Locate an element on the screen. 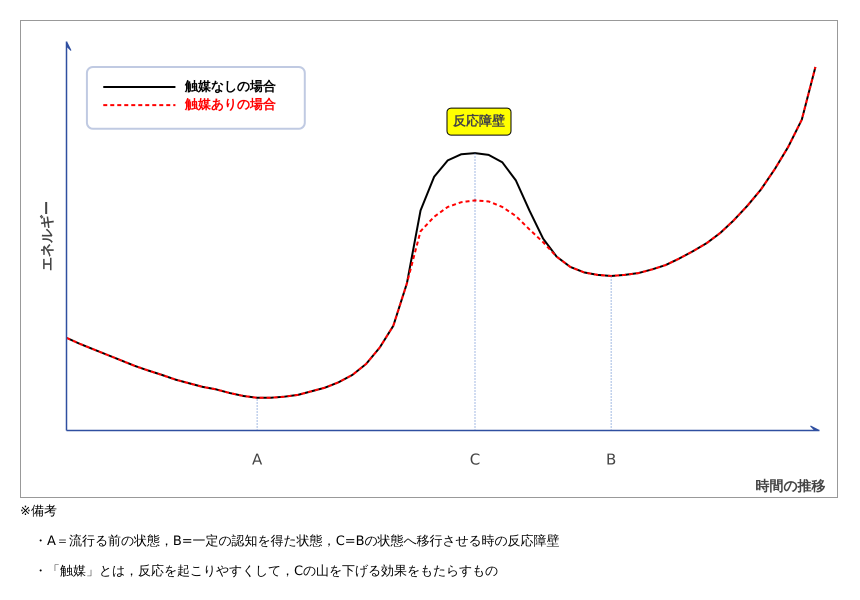  text: ・A＝流行る前の状態，B=一定の認知を得た状態，C=Bの状態へ移行させる時の反応障壁 is located at coordinates (297, 542).